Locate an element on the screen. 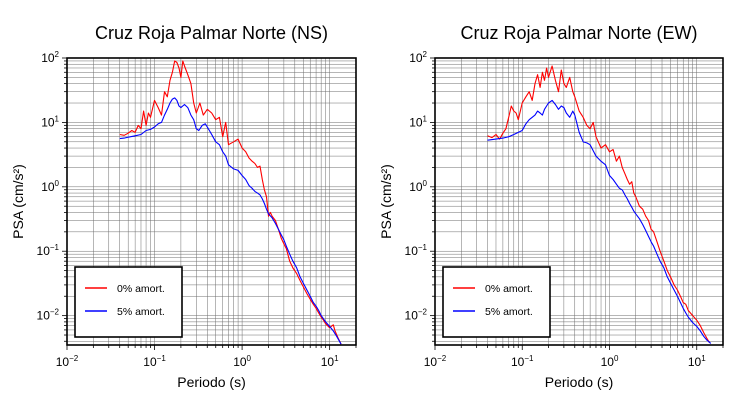  chart-title: Cruz Roja Palmar Norte (NS) is located at coordinates (211, 33).